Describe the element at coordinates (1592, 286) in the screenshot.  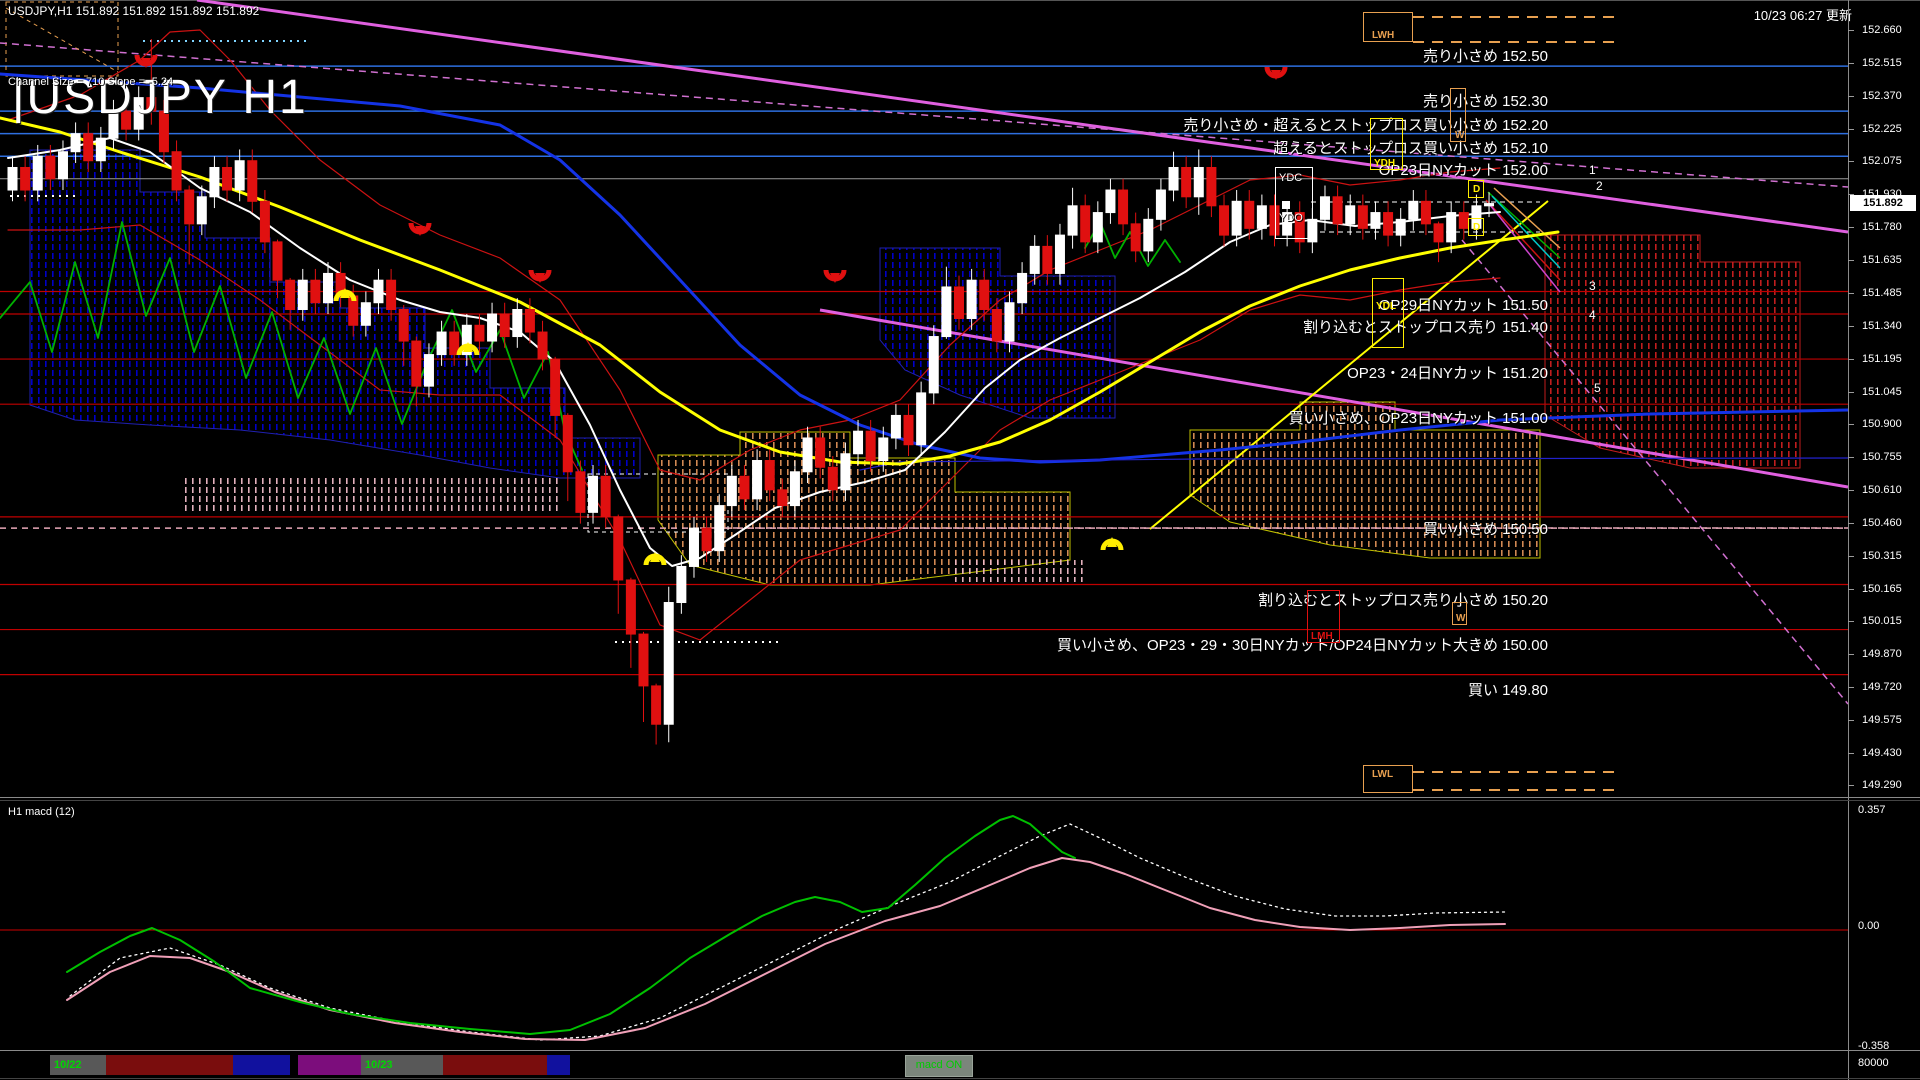
I see `wave-number: 3` at that location.